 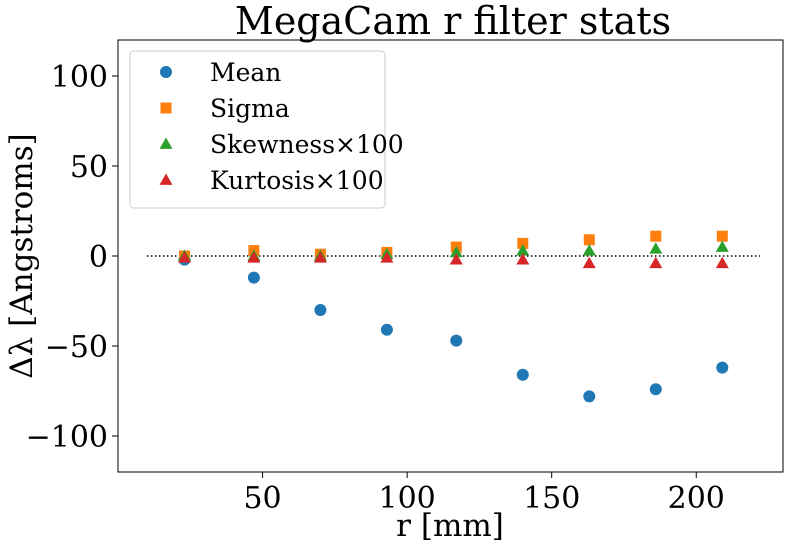 I want to click on legend: Mean Sigma Skewness×100 Kurtosis×100, so click(x=266, y=129).